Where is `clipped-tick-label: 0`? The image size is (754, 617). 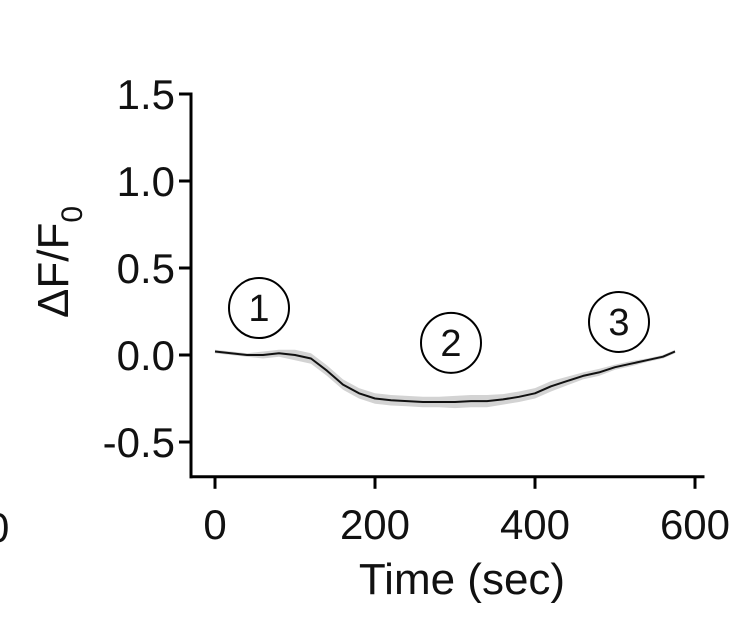
clipped-tick-label: 0 is located at coordinates (4, 527).